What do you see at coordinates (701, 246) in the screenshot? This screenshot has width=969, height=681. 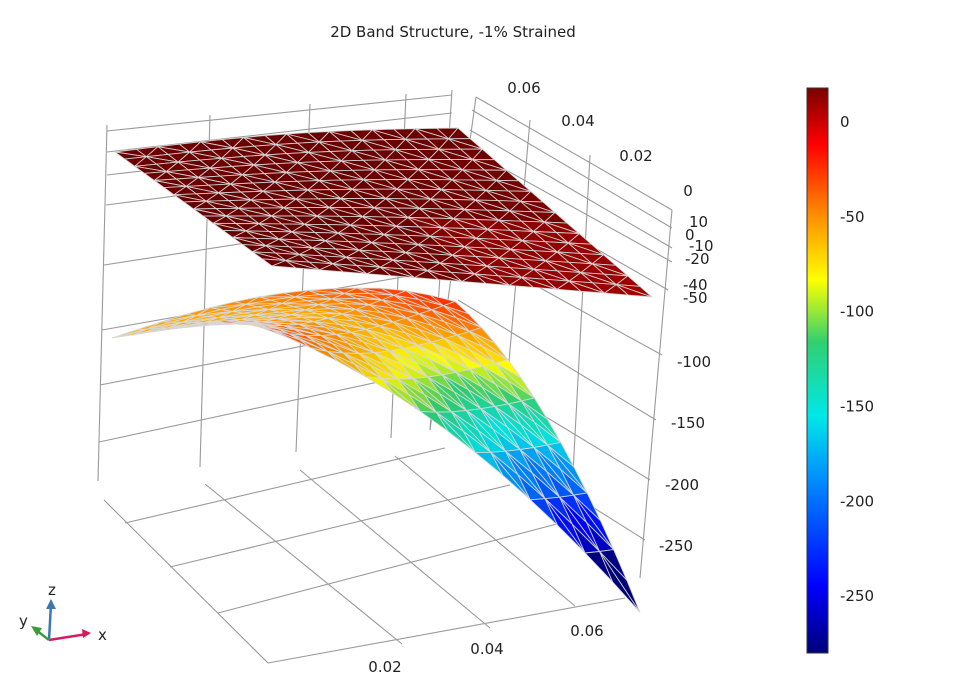 I see `z-tick-label: -10` at bounding box center [701, 246].